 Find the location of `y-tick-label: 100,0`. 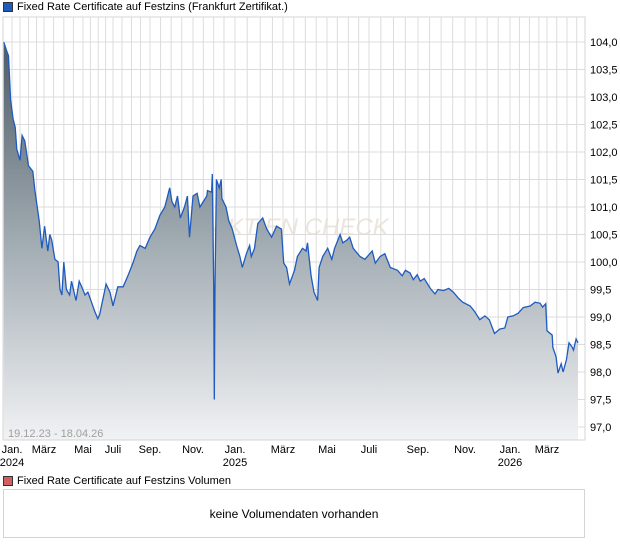

y-tick-label: 100,0 is located at coordinates (604, 263).